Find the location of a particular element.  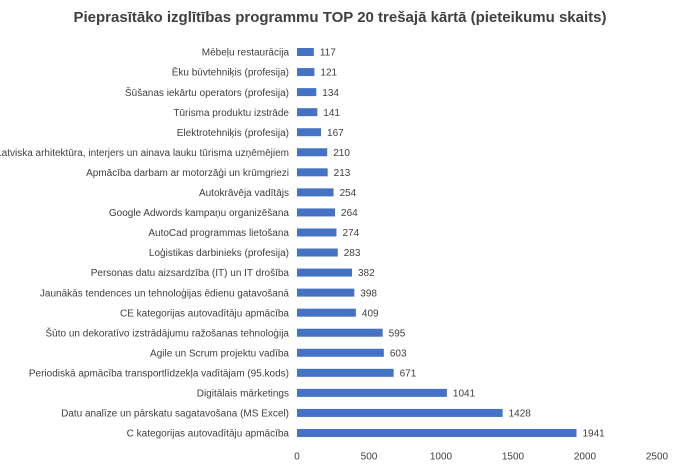

data-label: 167 is located at coordinates (335, 133).